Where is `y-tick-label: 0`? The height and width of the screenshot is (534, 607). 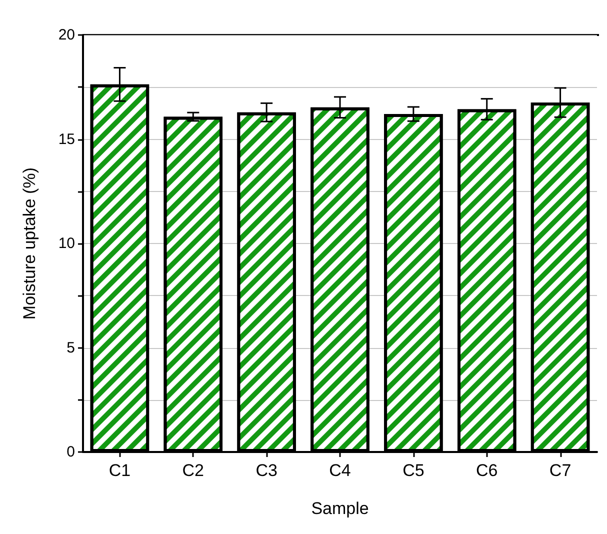 y-tick-label: 0 is located at coordinates (70, 452).